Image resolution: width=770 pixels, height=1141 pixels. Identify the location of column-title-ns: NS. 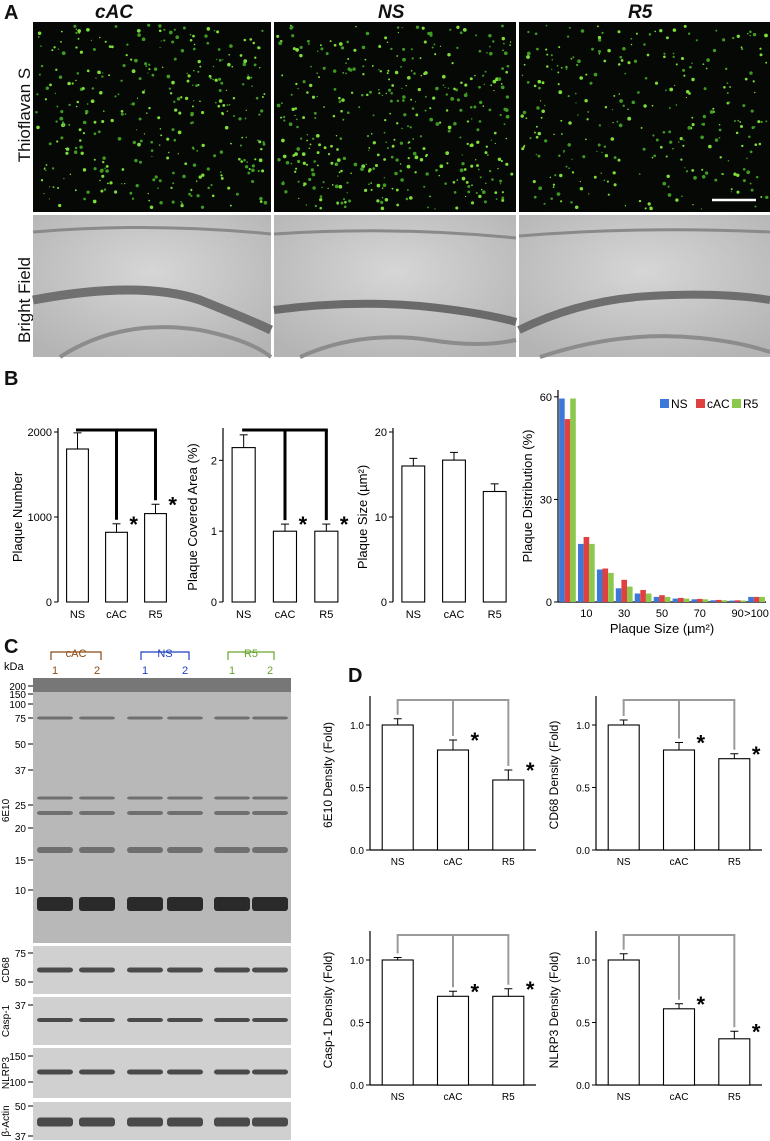
(391, 12).